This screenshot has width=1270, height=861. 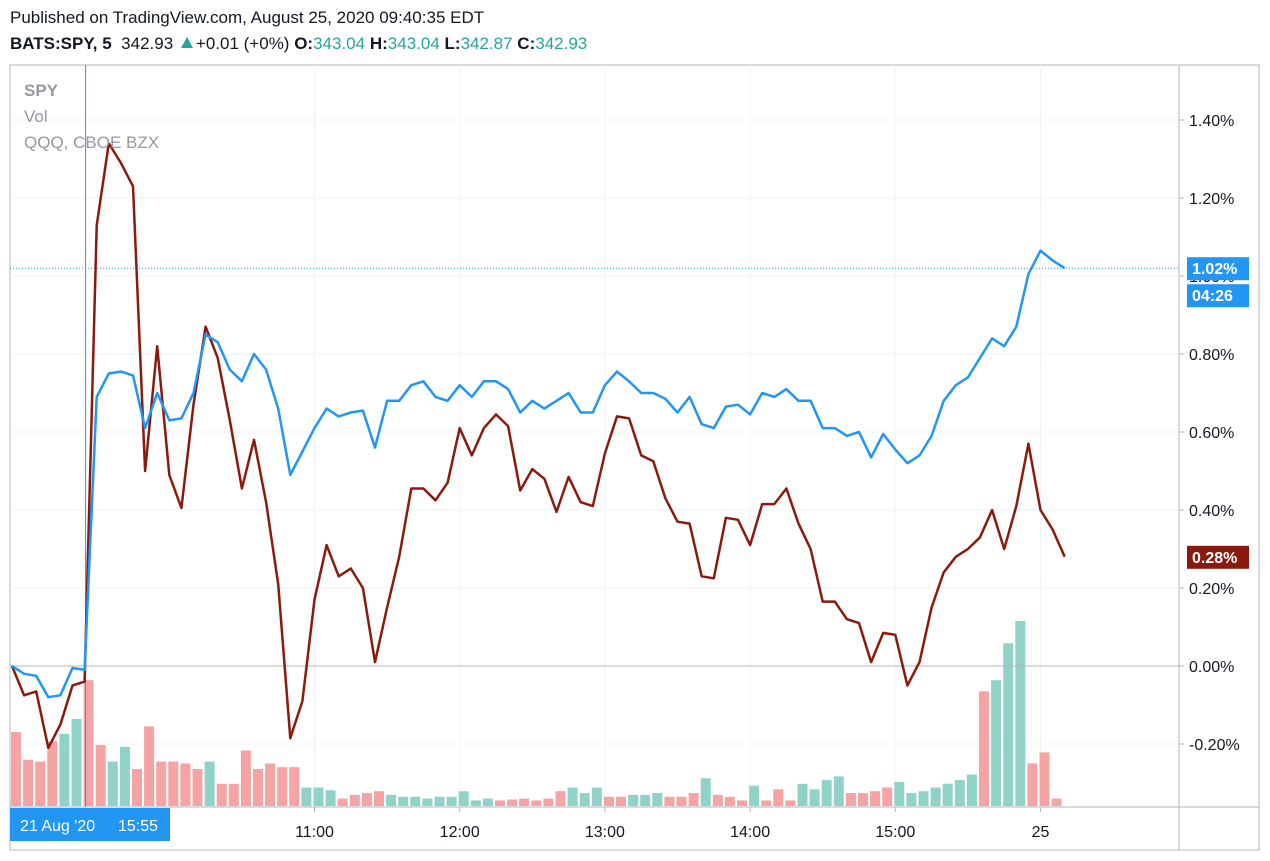 What do you see at coordinates (242, 43) in the screenshot?
I see `price-change: +0.01 (+0%)` at bounding box center [242, 43].